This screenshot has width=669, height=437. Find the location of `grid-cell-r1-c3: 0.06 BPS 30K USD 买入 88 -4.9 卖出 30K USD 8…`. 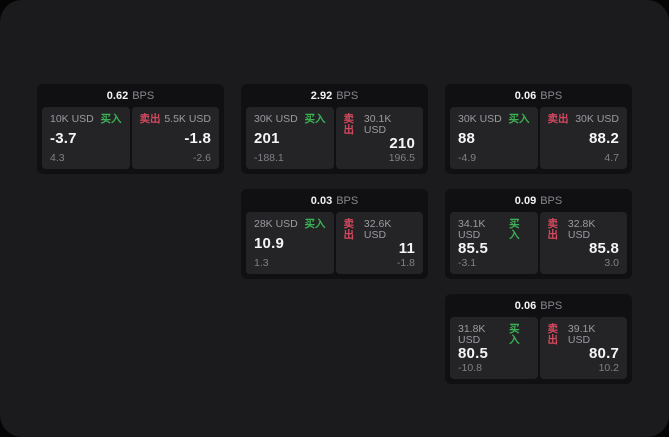

grid-cell-r1-c3: 0.06 BPS 30K USD 买入 88 -4.9 卖出 30K USD 8… is located at coordinates (538, 129).